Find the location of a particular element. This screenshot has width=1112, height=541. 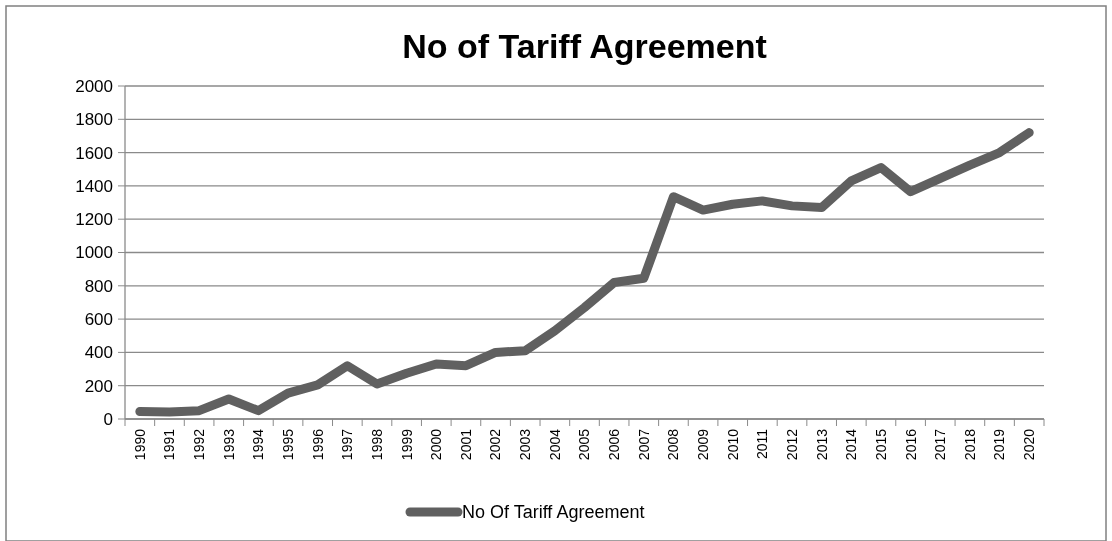

x-tick-label: 2017 is located at coordinates (940, 444).